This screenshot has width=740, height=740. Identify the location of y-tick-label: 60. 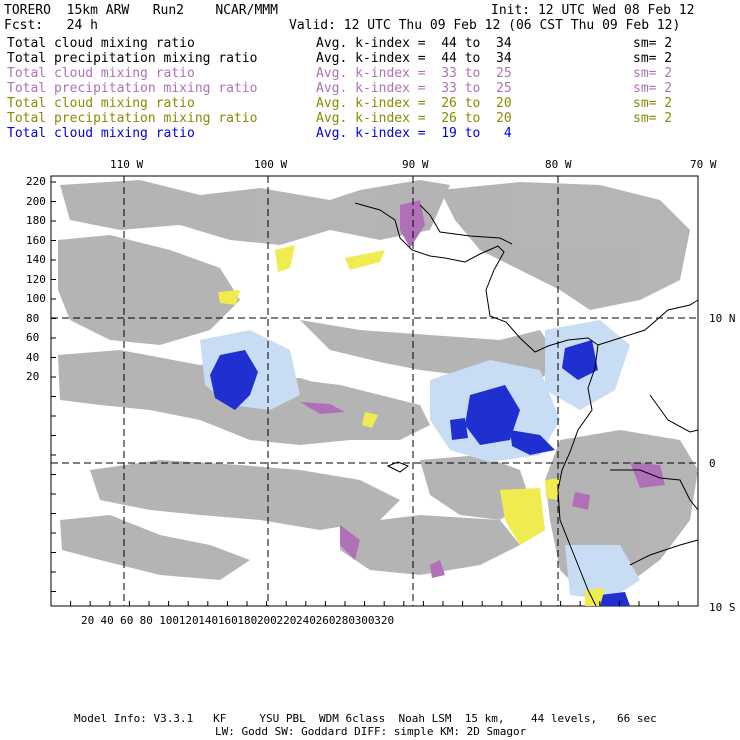
(33, 337).